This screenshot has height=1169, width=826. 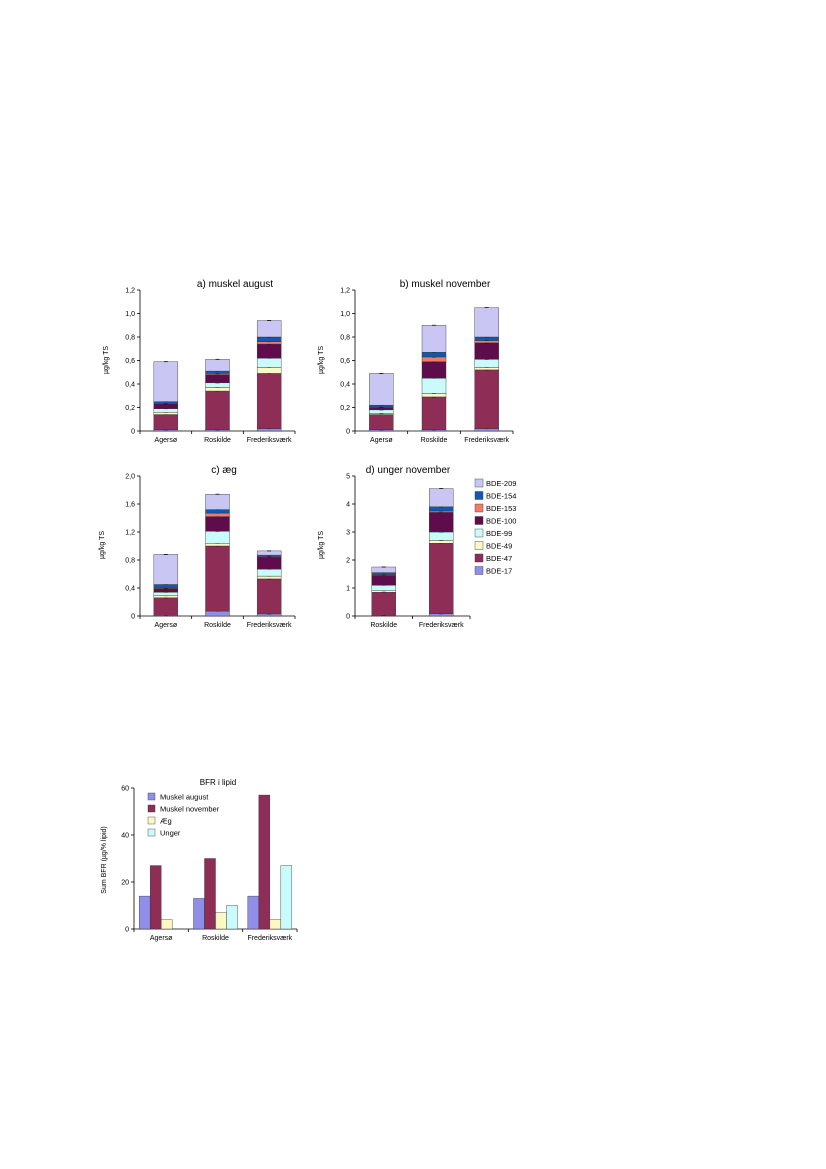 I want to click on legend-label: Æg, so click(x=166, y=821).